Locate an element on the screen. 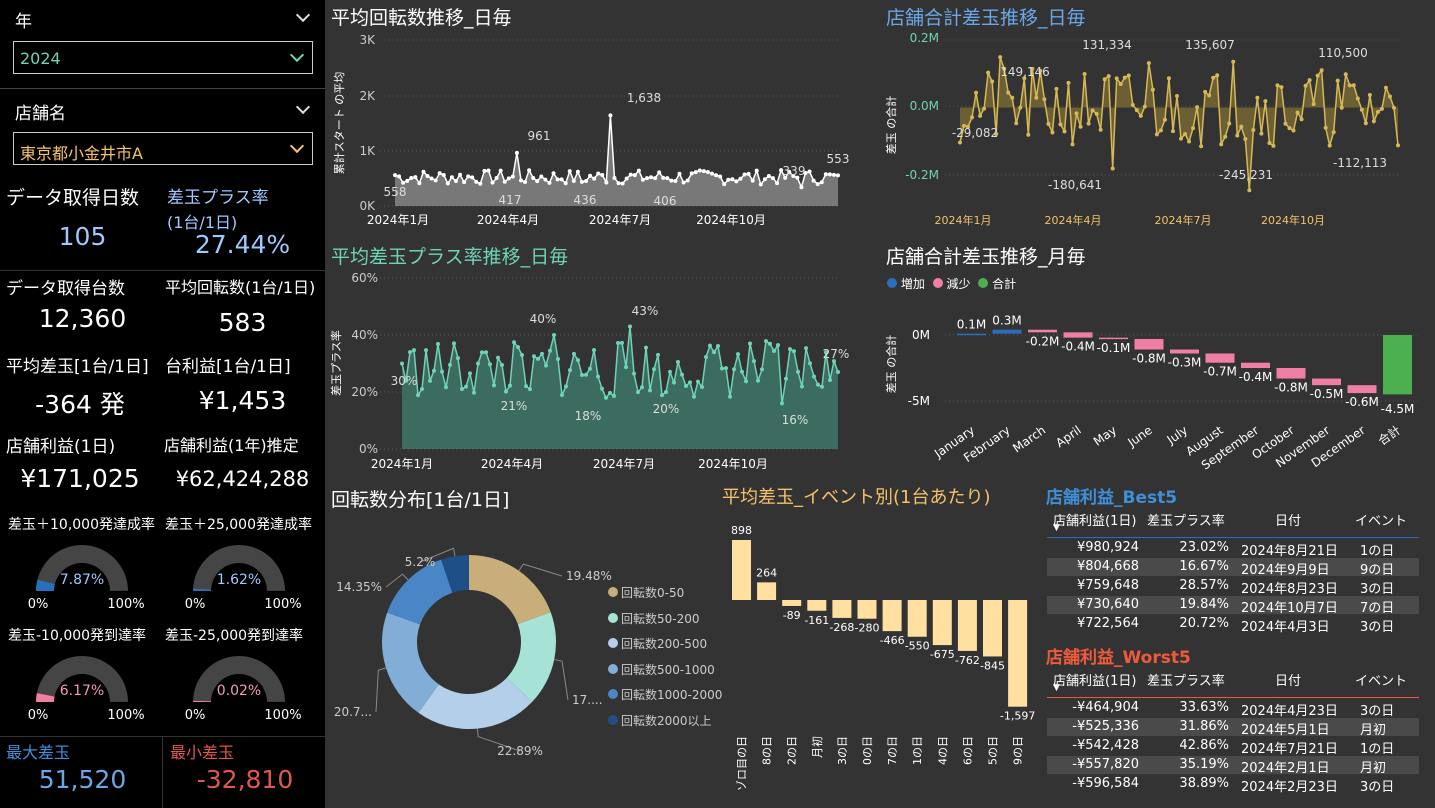 Image resolution: width=1435 pixels, height=808 pixels. table-row: ¥730,640 19.84% 2024年10月7日 7の日 is located at coordinates (1233, 606).